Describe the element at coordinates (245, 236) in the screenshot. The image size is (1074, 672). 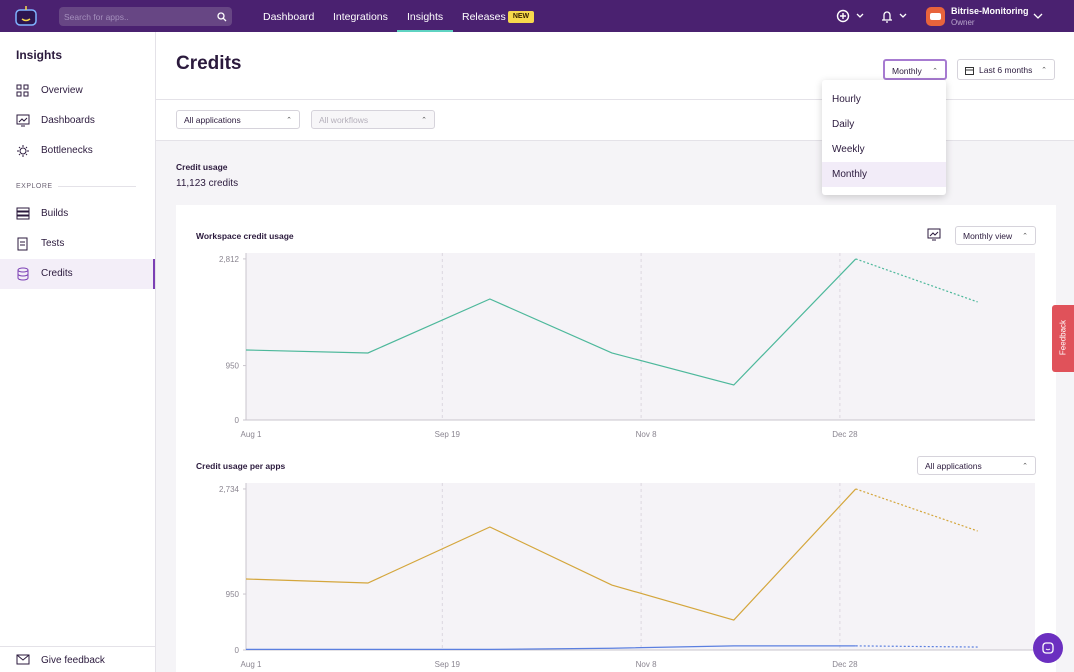
I see `chart-title: Workspace credit usage` at that location.